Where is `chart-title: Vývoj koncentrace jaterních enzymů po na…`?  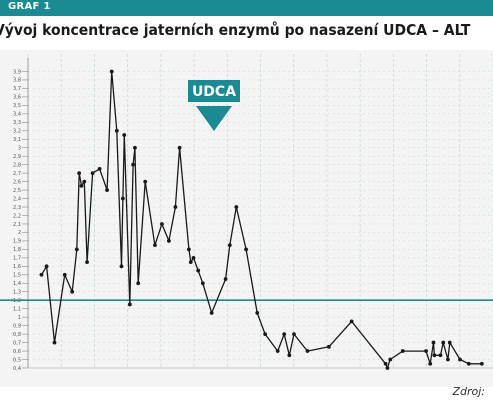
chart-title: Vývoj koncentrace jaterních enzymů po na… is located at coordinates (235, 30).